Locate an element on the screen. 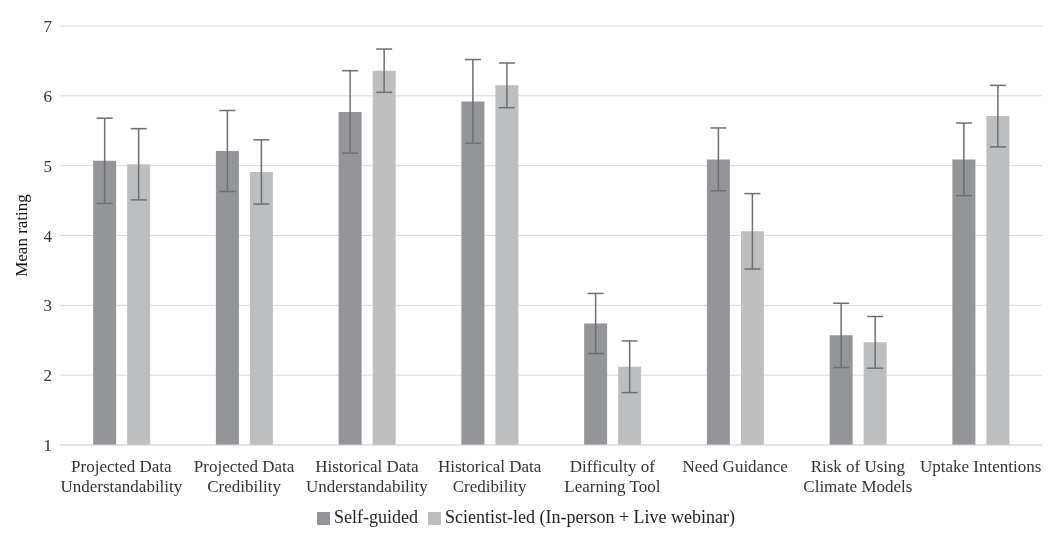 The height and width of the screenshot is (540, 1054). x-tick-label: Risk of Using Climate Models is located at coordinates (858, 476).